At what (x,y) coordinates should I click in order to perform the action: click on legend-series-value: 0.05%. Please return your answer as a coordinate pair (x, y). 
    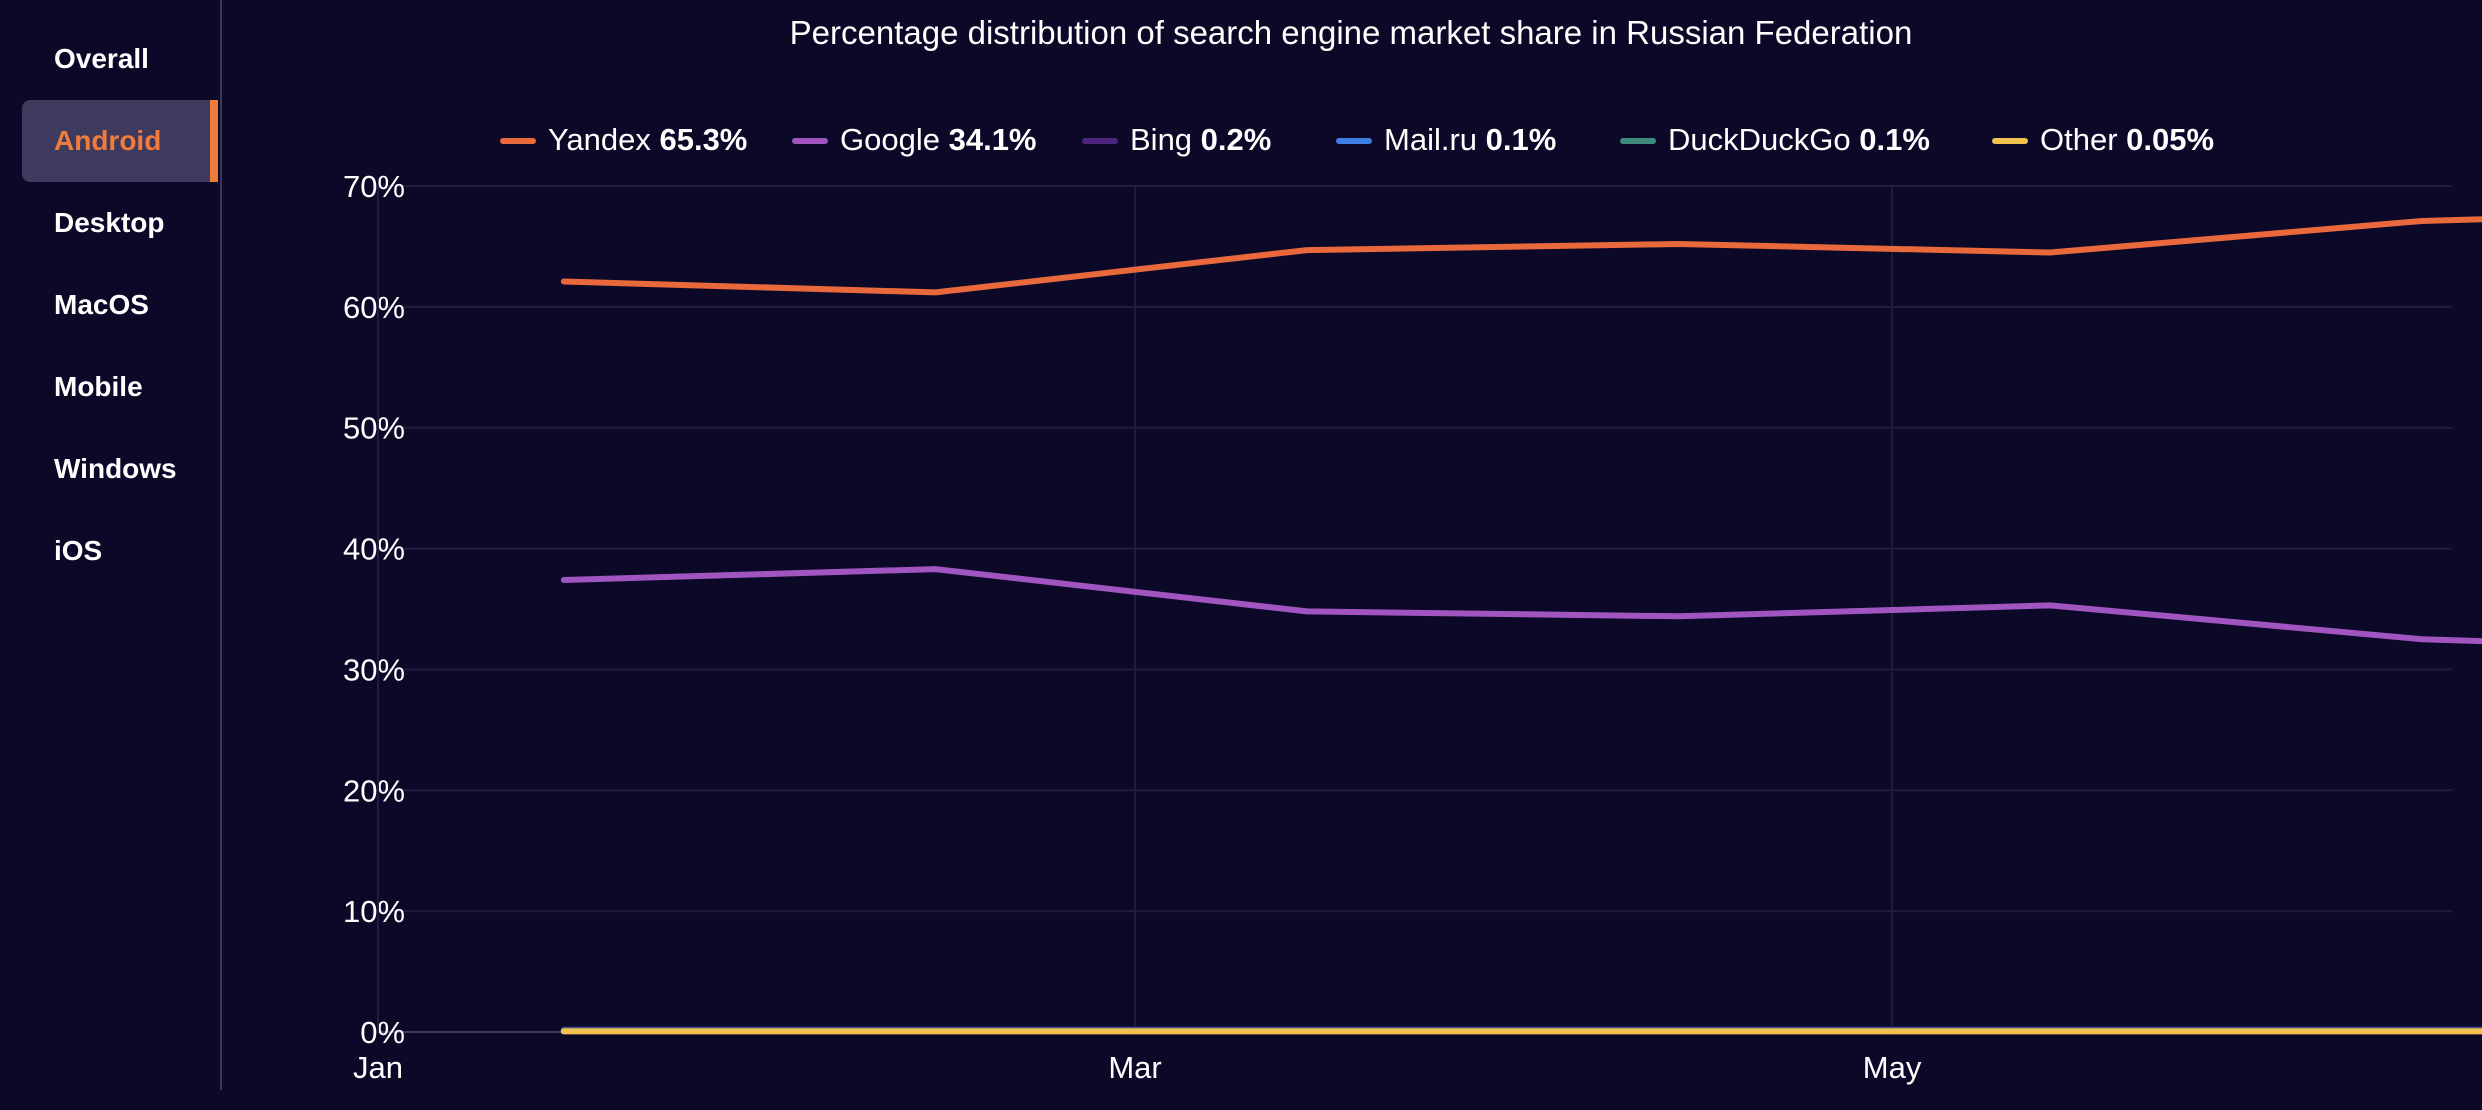
    Looking at the image, I should click on (2170, 139).